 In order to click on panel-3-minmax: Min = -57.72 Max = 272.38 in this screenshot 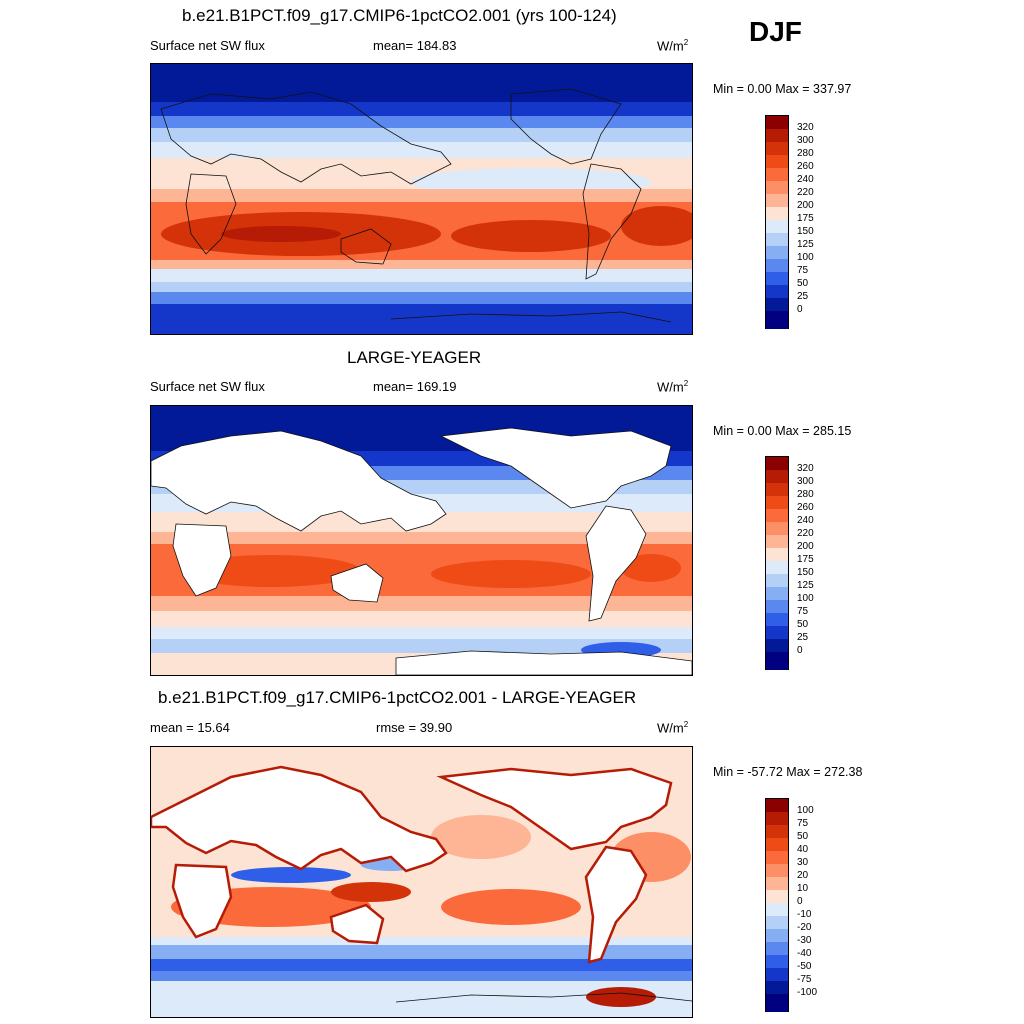, I will do `click(788, 772)`.